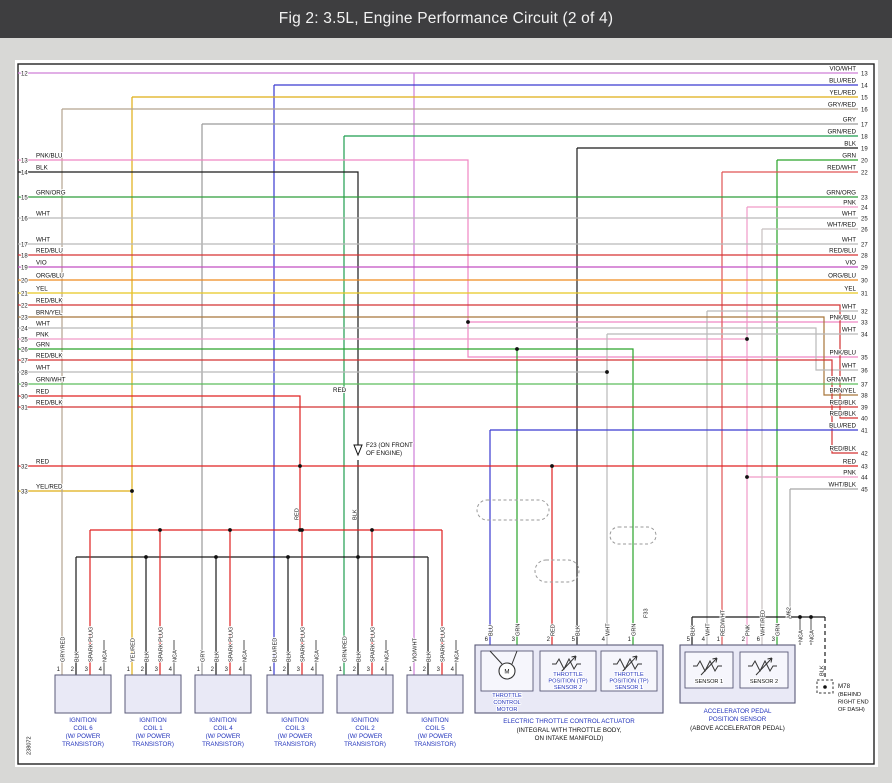 This screenshot has height=783, width=892. What do you see at coordinates (850, 462) in the screenshot?
I see `right-pin-label: RED` at bounding box center [850, 462].